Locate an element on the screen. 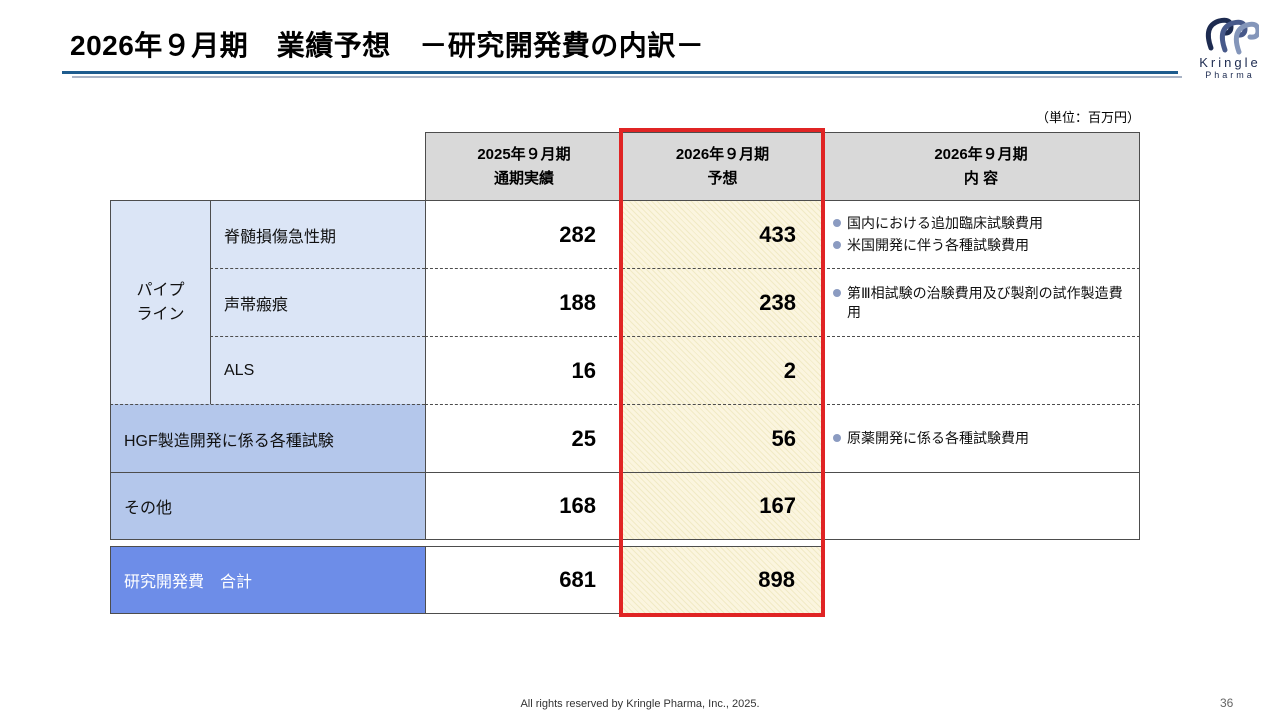 The image size is (1280, 720). column-header-forecast-line1: 2026年９月期 is located at coordinates (722, 155).